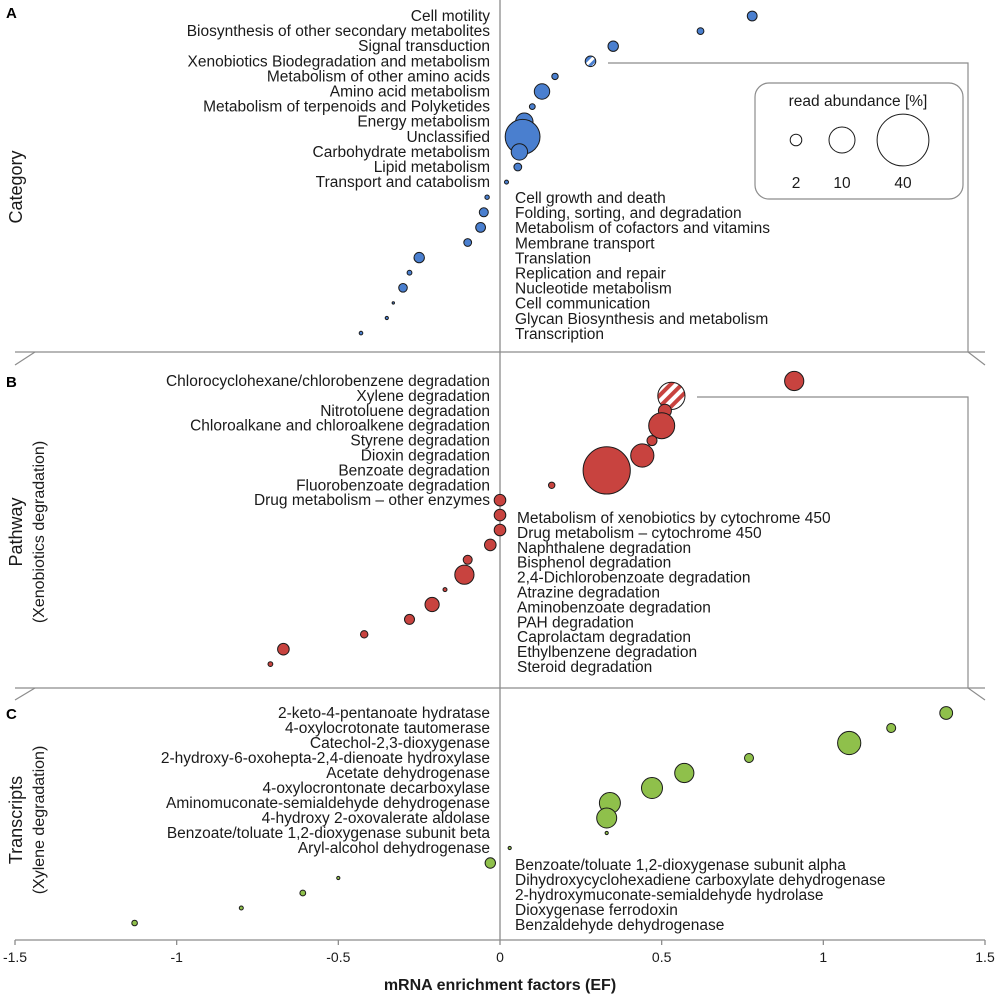 The height and width of the screenshot is (996, 1000). Describe the element at coordinates (588, 593) in the screenshot. I see `point-label: Atrazine degradation` at that location.